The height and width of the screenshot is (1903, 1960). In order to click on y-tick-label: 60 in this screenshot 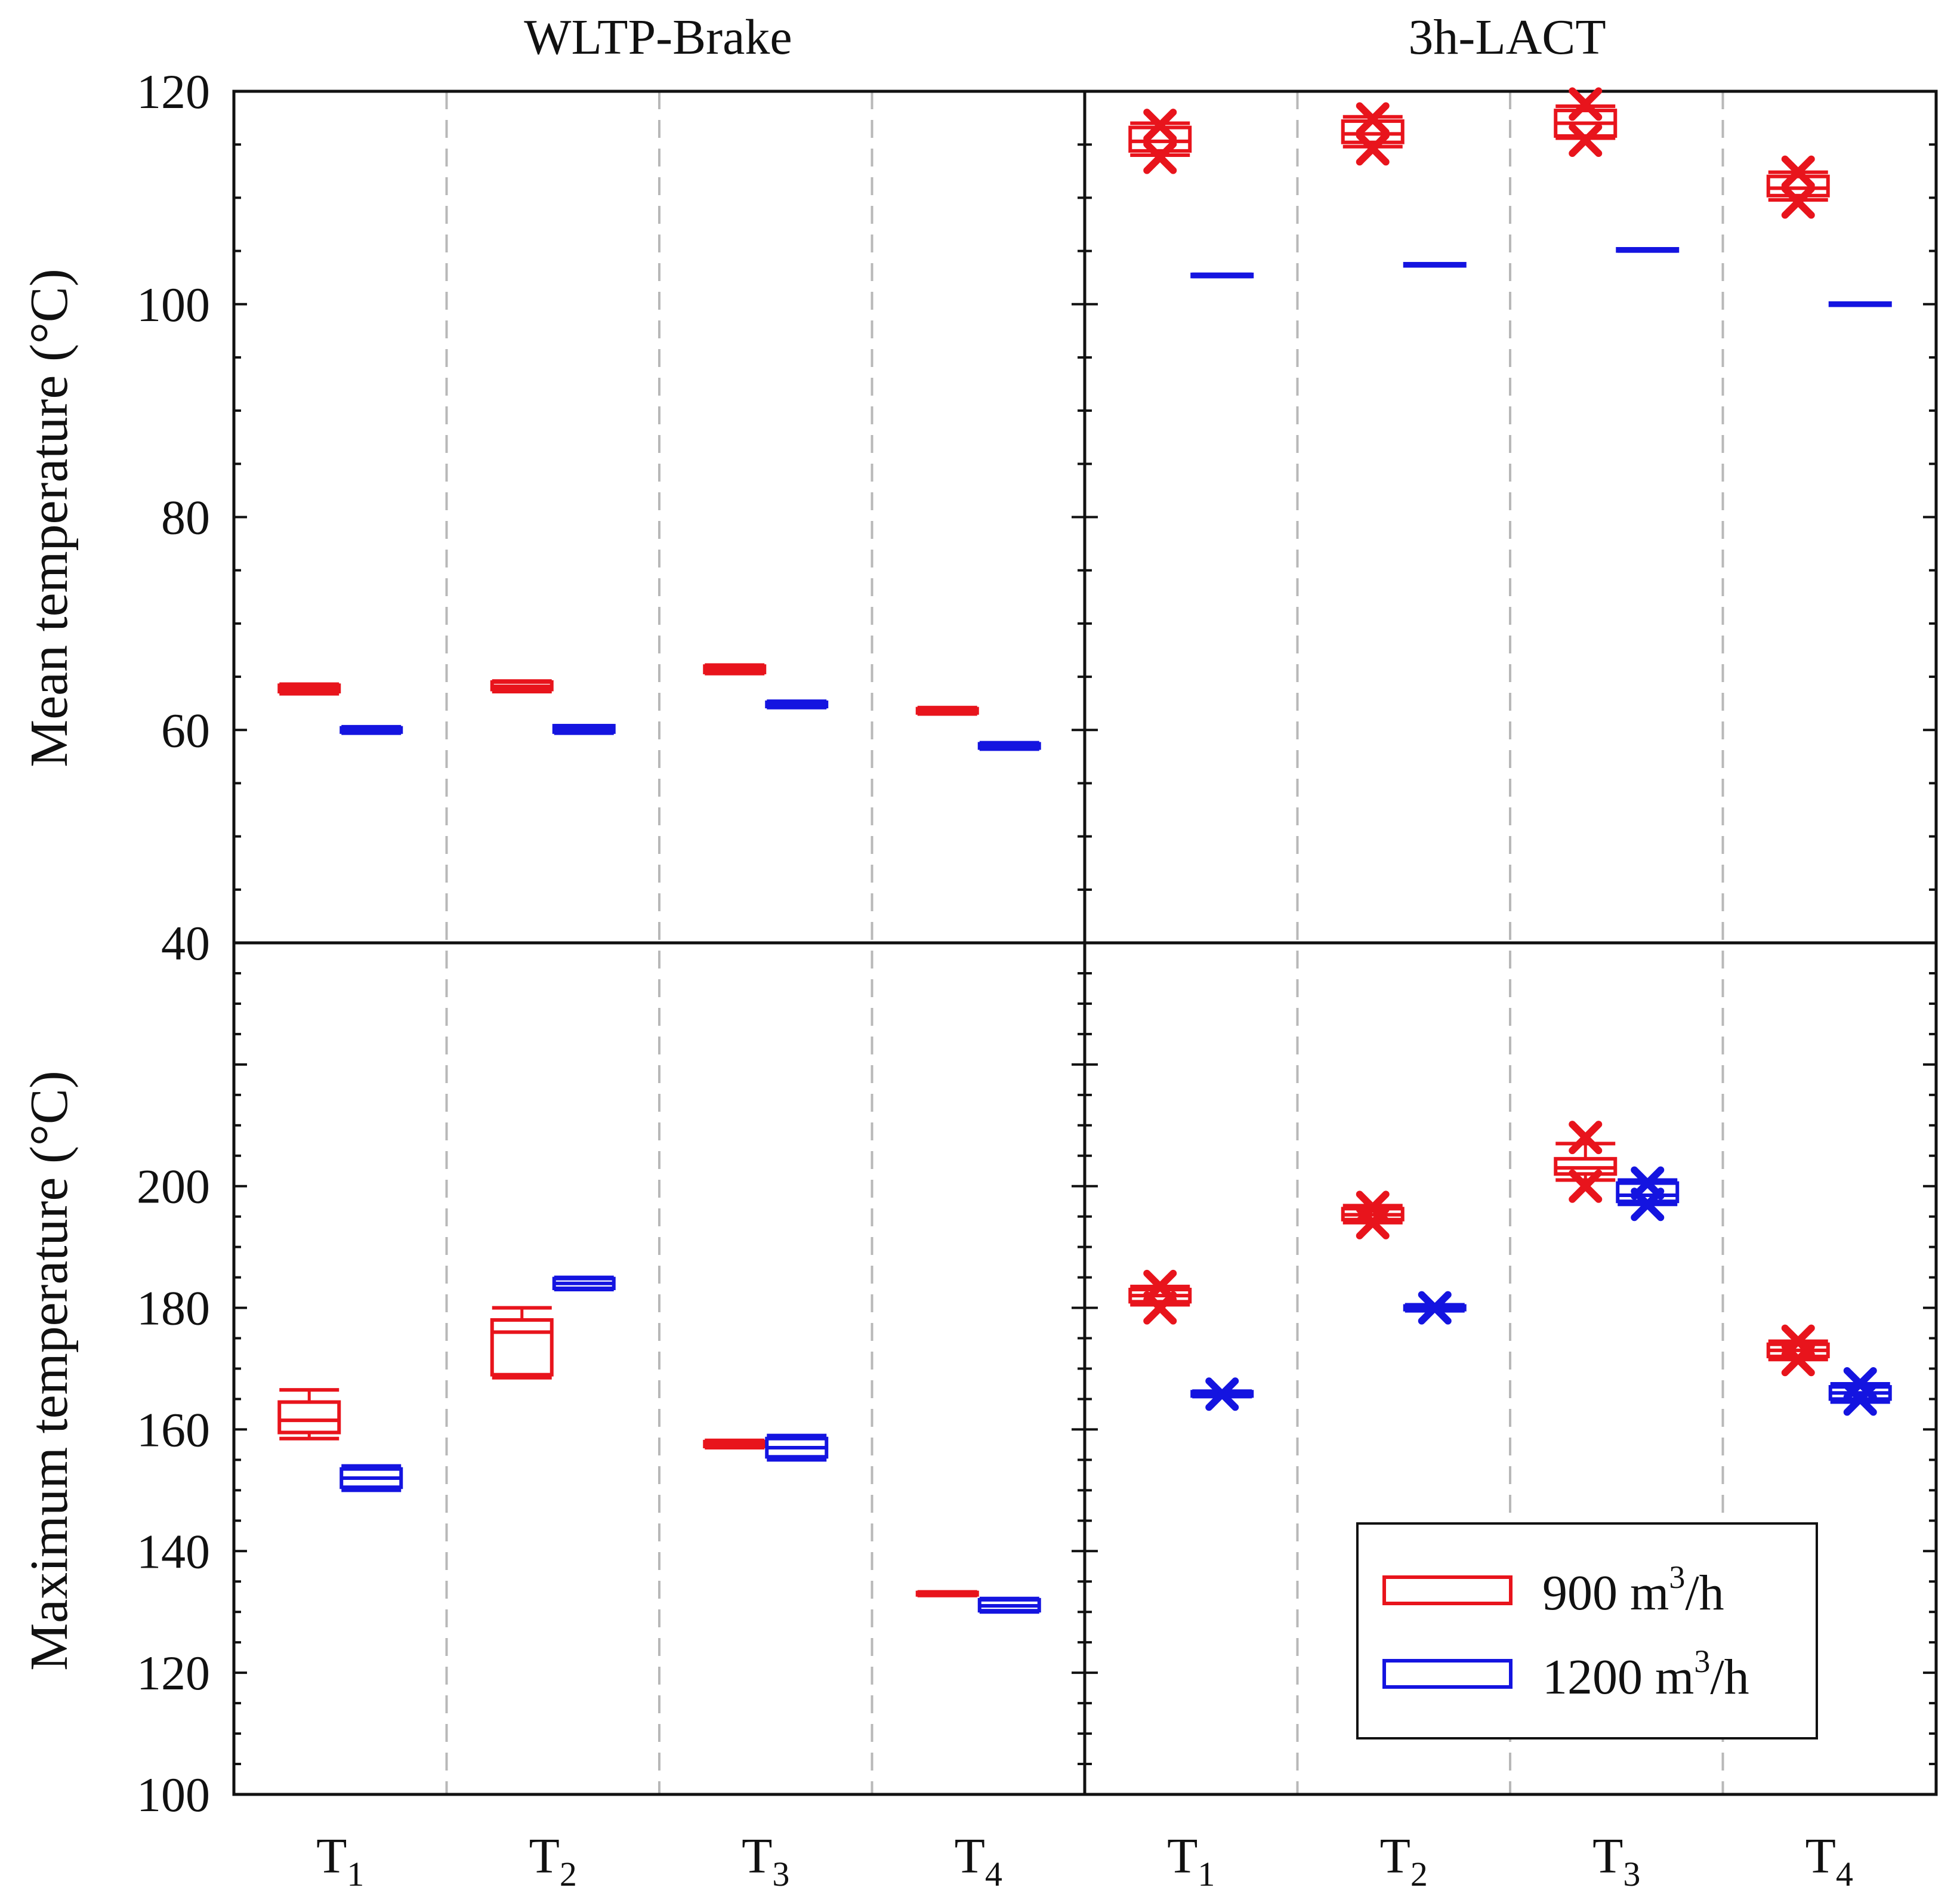, I will do `click(185, 730)`.